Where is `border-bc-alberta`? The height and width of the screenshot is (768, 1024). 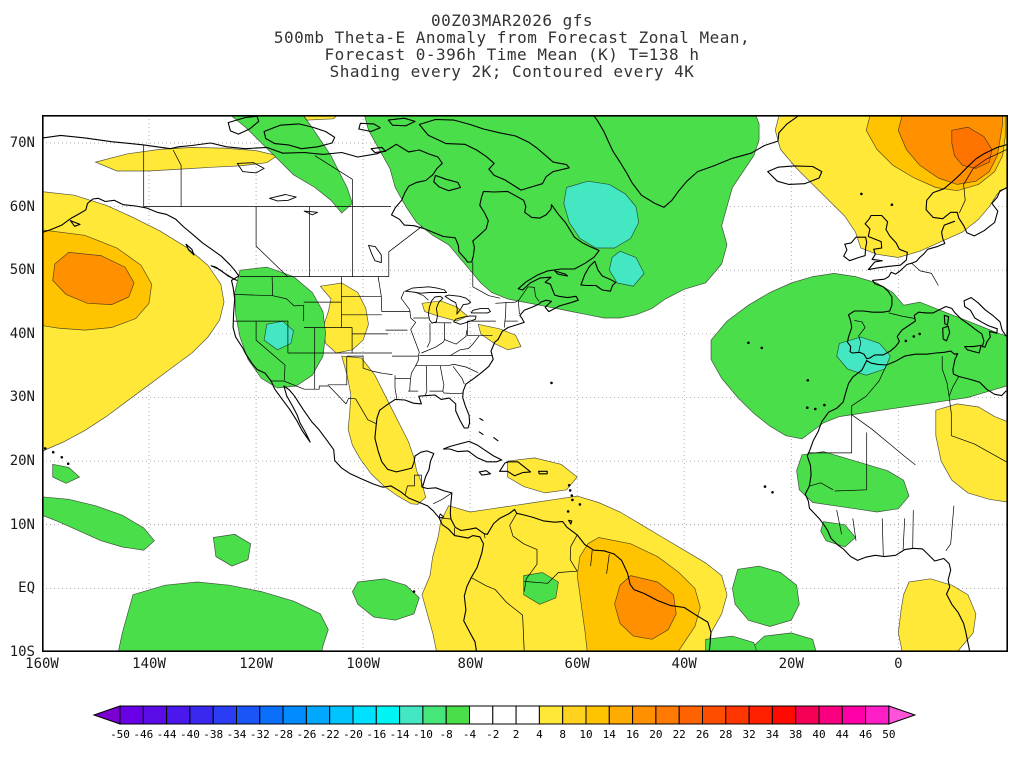
border-bc-alberta is located at coordinates (271, 241).